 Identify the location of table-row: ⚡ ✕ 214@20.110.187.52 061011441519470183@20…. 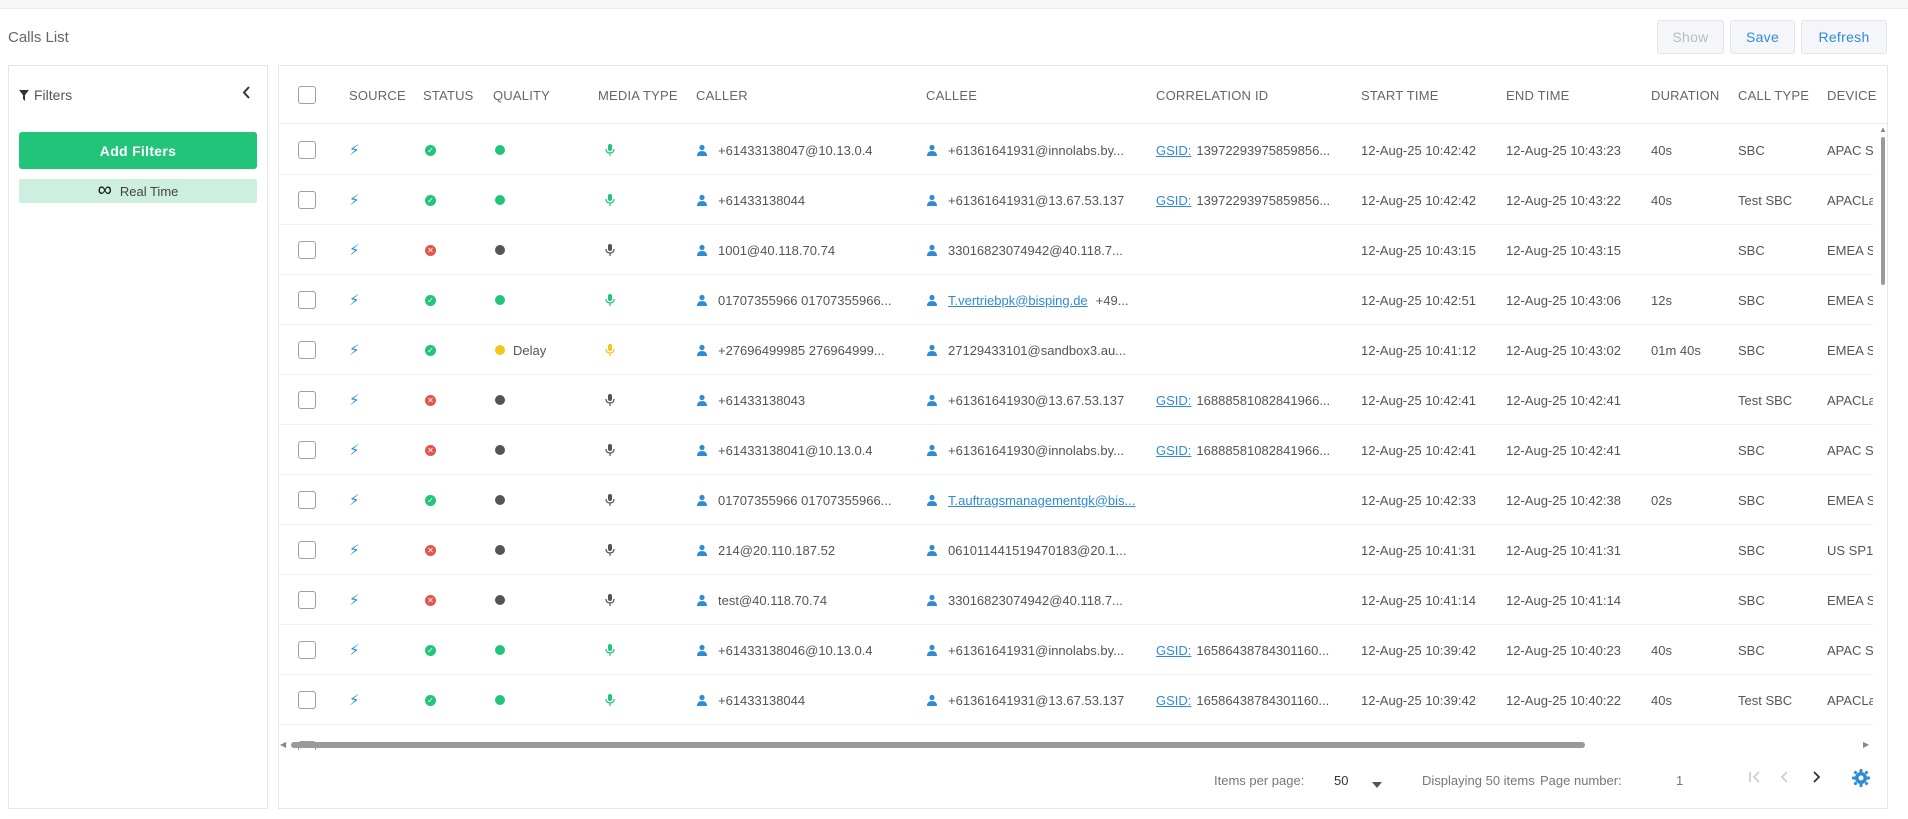
(1076, 550).